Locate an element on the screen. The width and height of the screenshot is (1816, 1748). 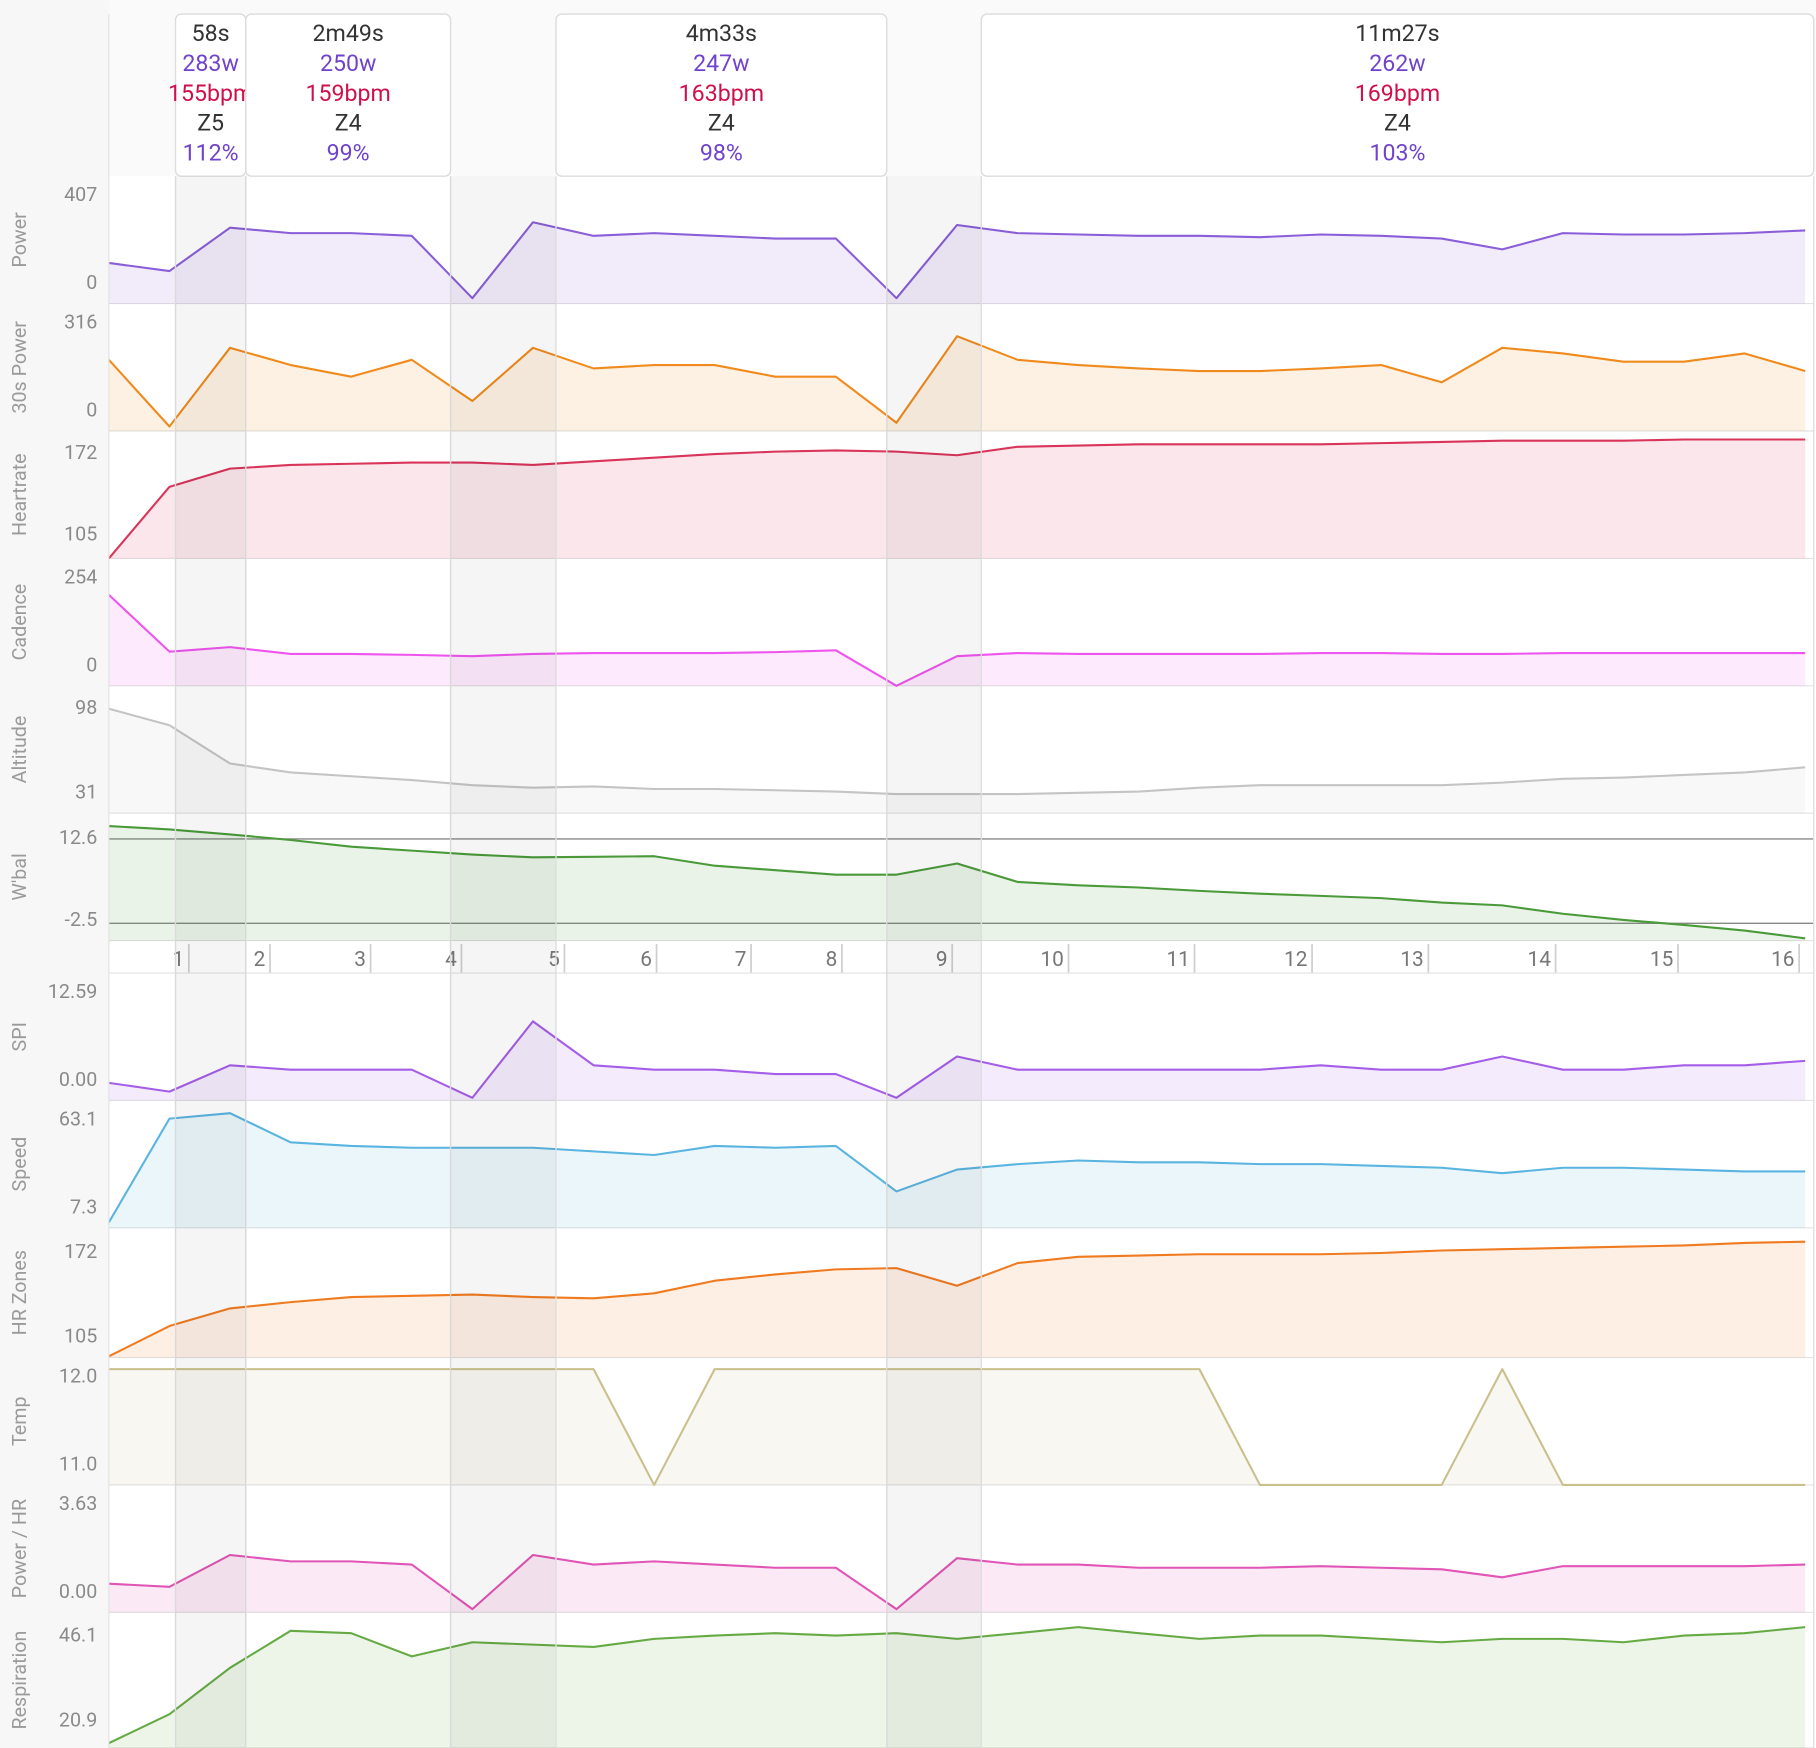
y-tick-label: 7.3 is located at coordinates (83, 1206).